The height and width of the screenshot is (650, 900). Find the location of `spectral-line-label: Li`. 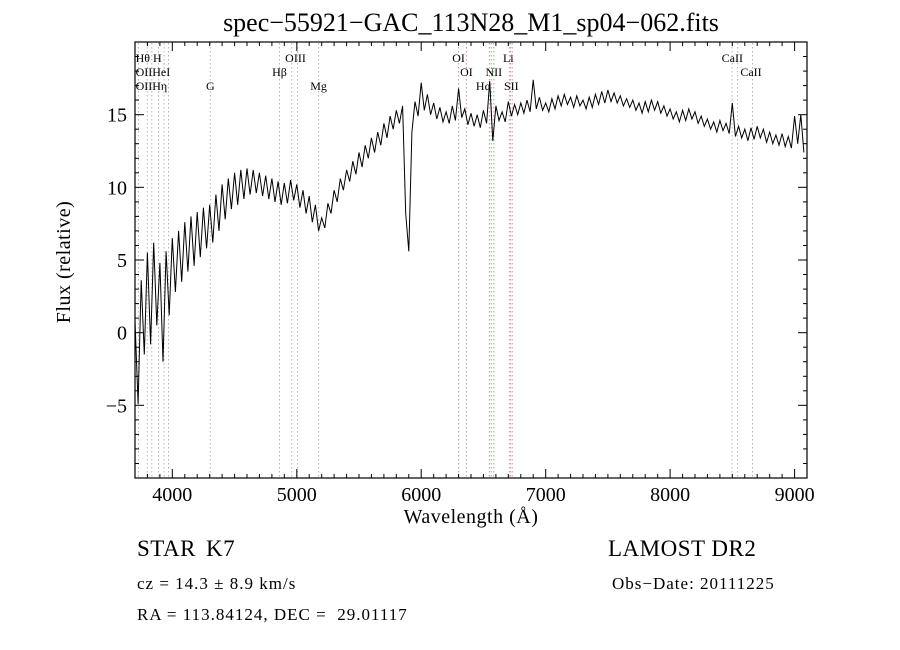

spectral-line-label: Li is located at coordinates (508, 58).